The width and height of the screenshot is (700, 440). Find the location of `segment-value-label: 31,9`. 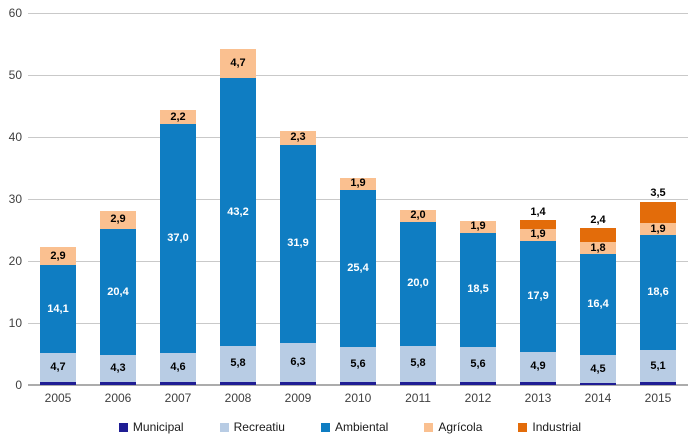

segment-value-label: 31,9 is located at coordinates (298, 243).